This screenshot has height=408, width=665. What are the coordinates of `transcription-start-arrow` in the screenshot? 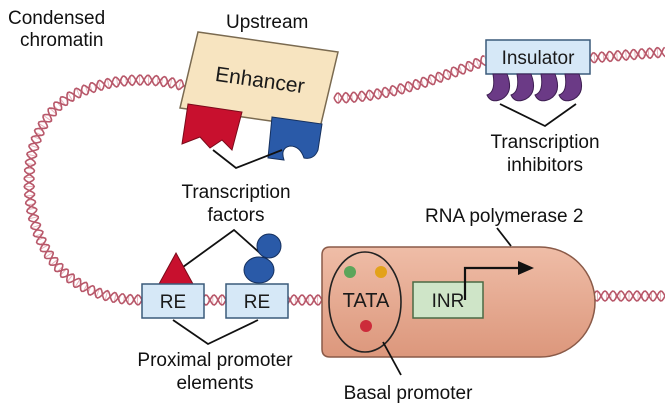 It's located at (498, 280).